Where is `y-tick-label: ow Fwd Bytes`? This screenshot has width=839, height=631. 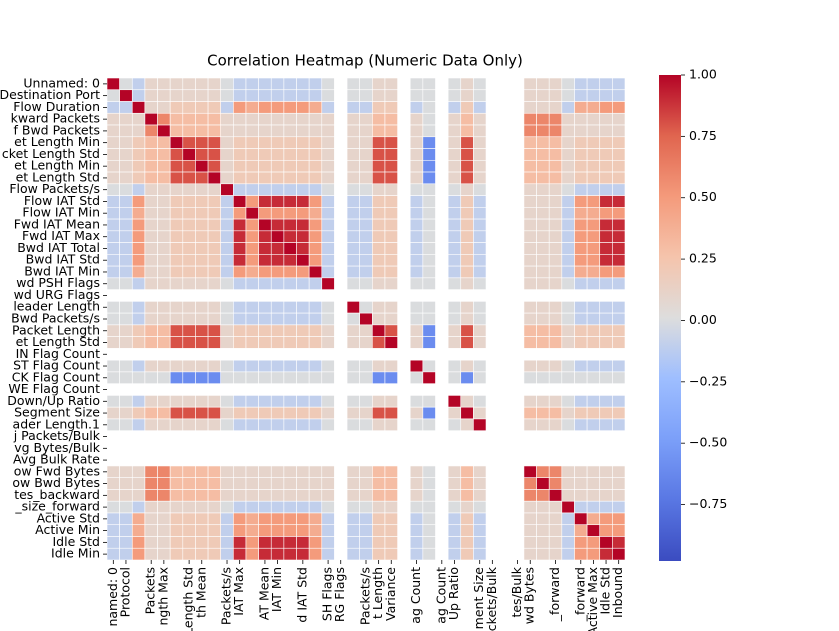 y-tick-label: ow Fwd Bytes is located at coordinates (57, 470).